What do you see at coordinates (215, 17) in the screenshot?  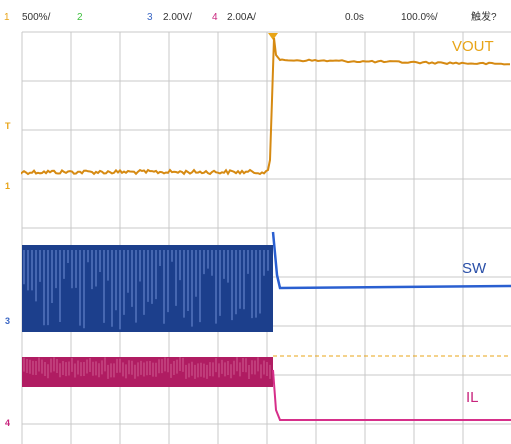 I see `channel-4-number: 4` at bounding box center [215, 17].